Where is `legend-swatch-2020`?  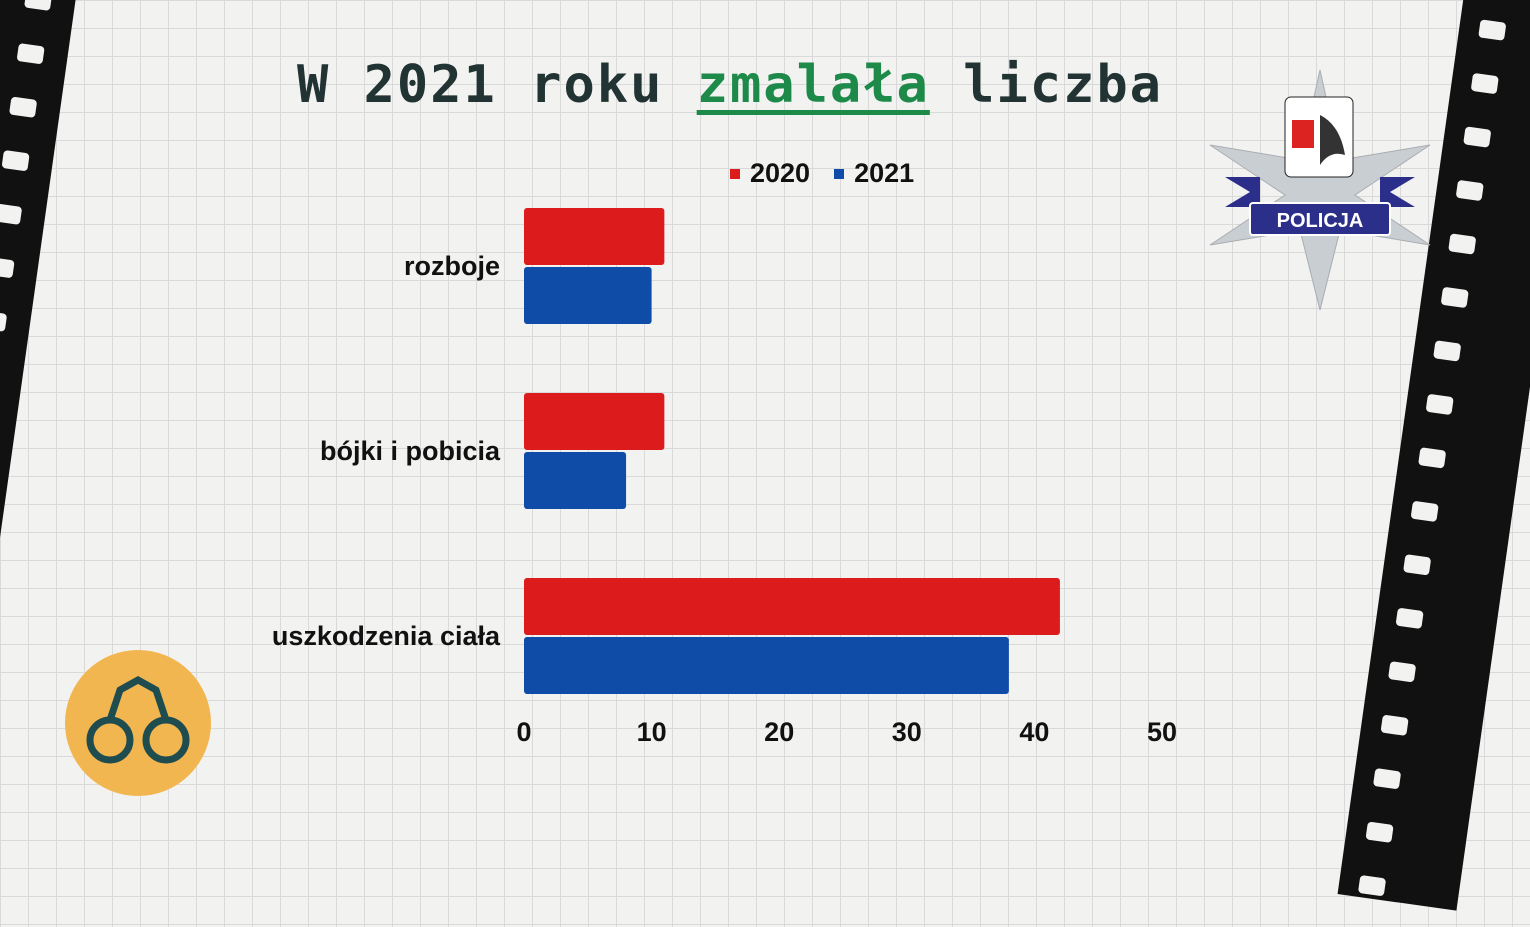
legend-swatch-2020 is located at coordinates (735, 173).